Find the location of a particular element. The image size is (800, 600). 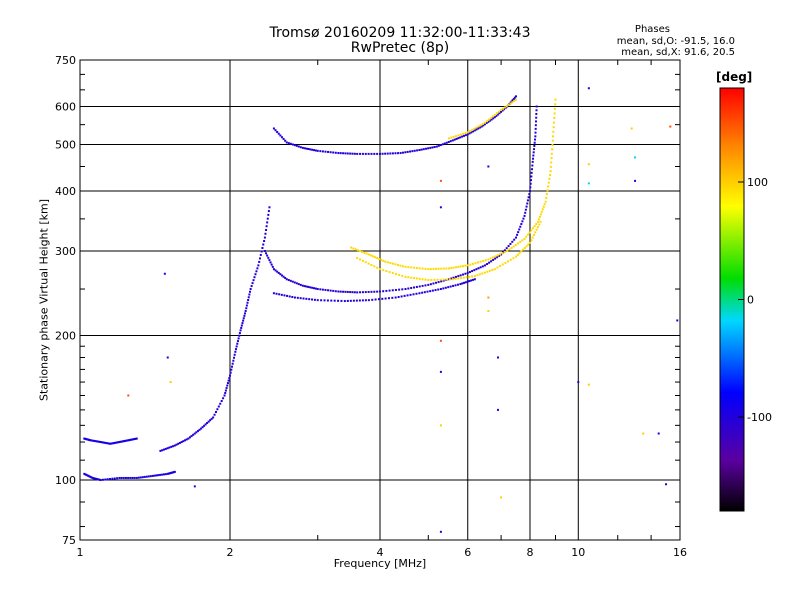

y-tick-label: 200 is located at coordinates (65, 336).